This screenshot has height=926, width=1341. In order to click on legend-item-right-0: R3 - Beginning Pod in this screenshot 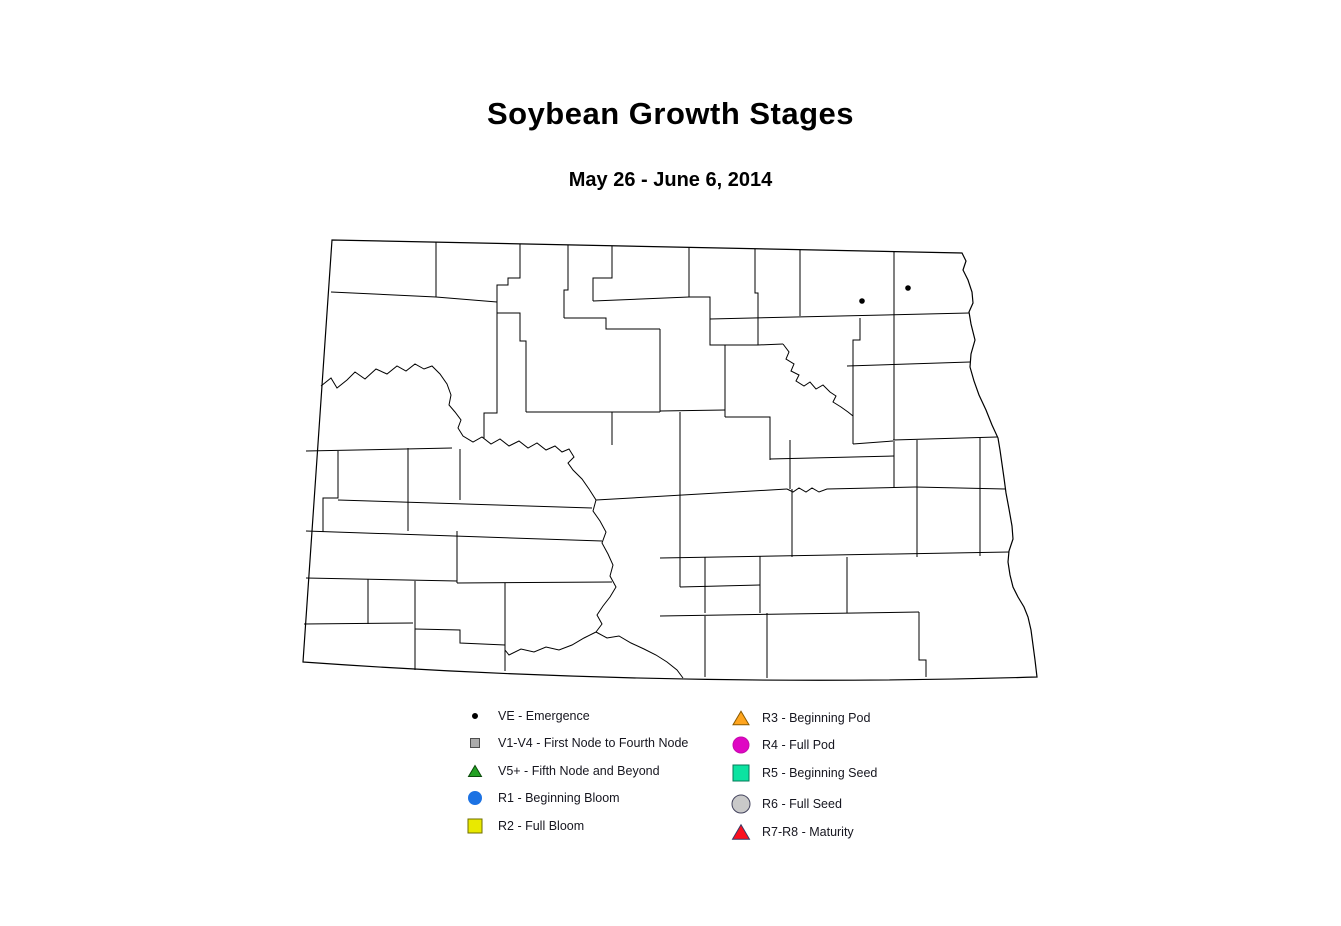, I will do `click(800, 718)`.